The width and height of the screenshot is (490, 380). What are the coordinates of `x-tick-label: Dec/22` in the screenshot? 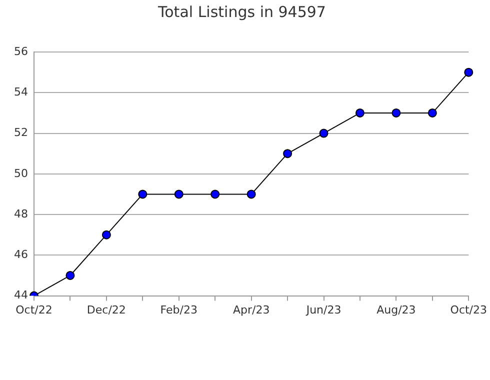 It's located at (106, 309).